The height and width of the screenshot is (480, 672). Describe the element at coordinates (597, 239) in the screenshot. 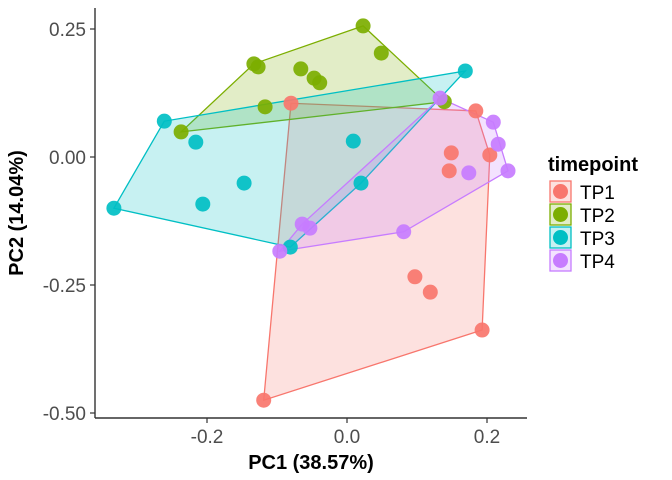

I see `legend-label: TP3` at that location.